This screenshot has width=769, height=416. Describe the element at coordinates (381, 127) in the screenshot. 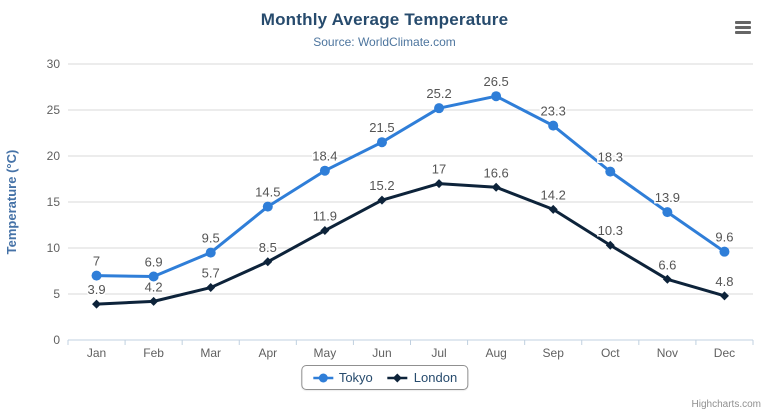

I see `tokyo-data-label: 21.5` at that location.